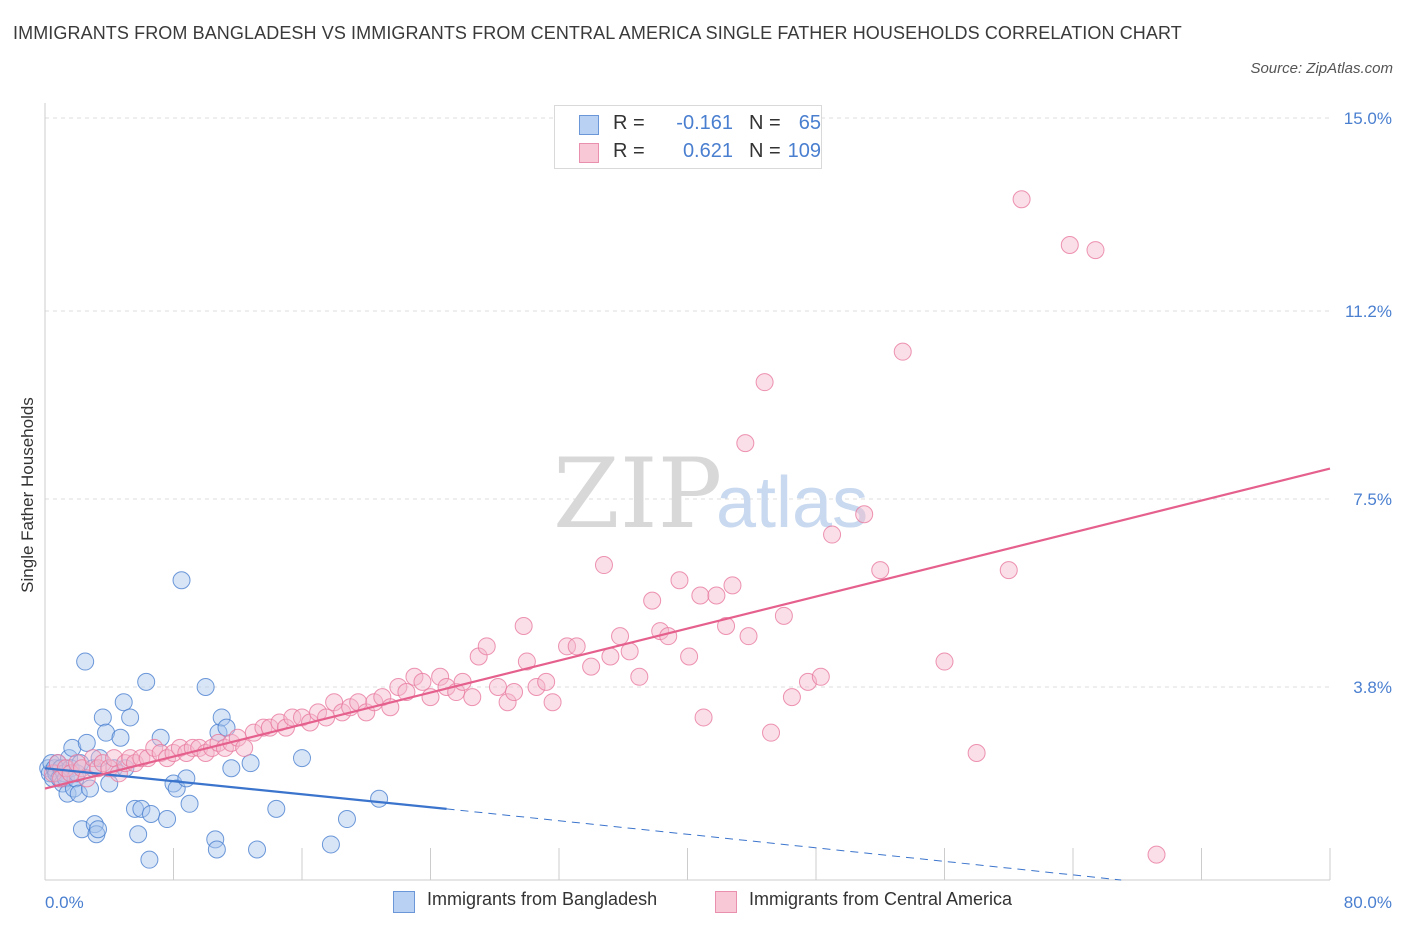 The image size is (1406, 930). What do you see at coordinates (245, 788) in the screenshot?
I see `trend-line-bangladesh` at bounding box center [245, 788].